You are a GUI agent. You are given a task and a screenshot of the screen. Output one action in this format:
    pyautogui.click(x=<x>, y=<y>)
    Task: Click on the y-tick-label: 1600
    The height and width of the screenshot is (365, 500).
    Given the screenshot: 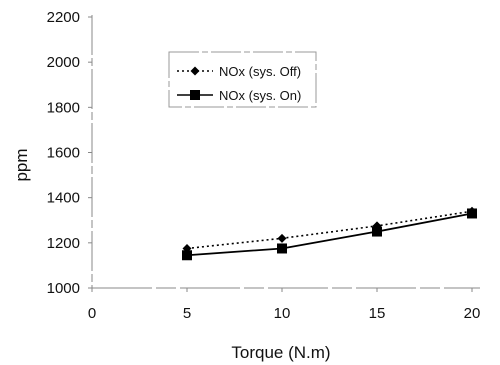 What is the action you would take?
    pyautogui.click(x=63, y=153)
    